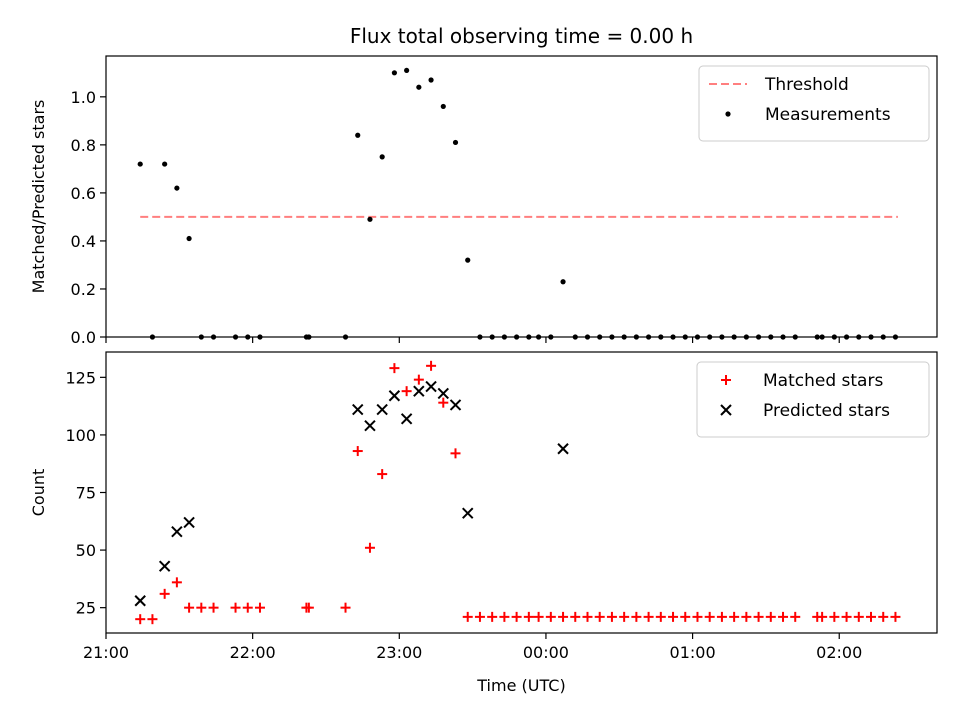  I want to click on y-tick-label: 75, so click(86, 493).